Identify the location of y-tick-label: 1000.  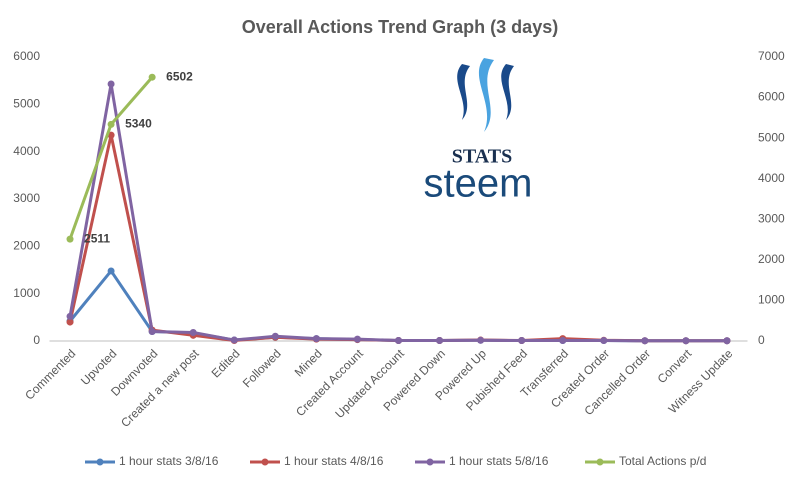
(26, 293).